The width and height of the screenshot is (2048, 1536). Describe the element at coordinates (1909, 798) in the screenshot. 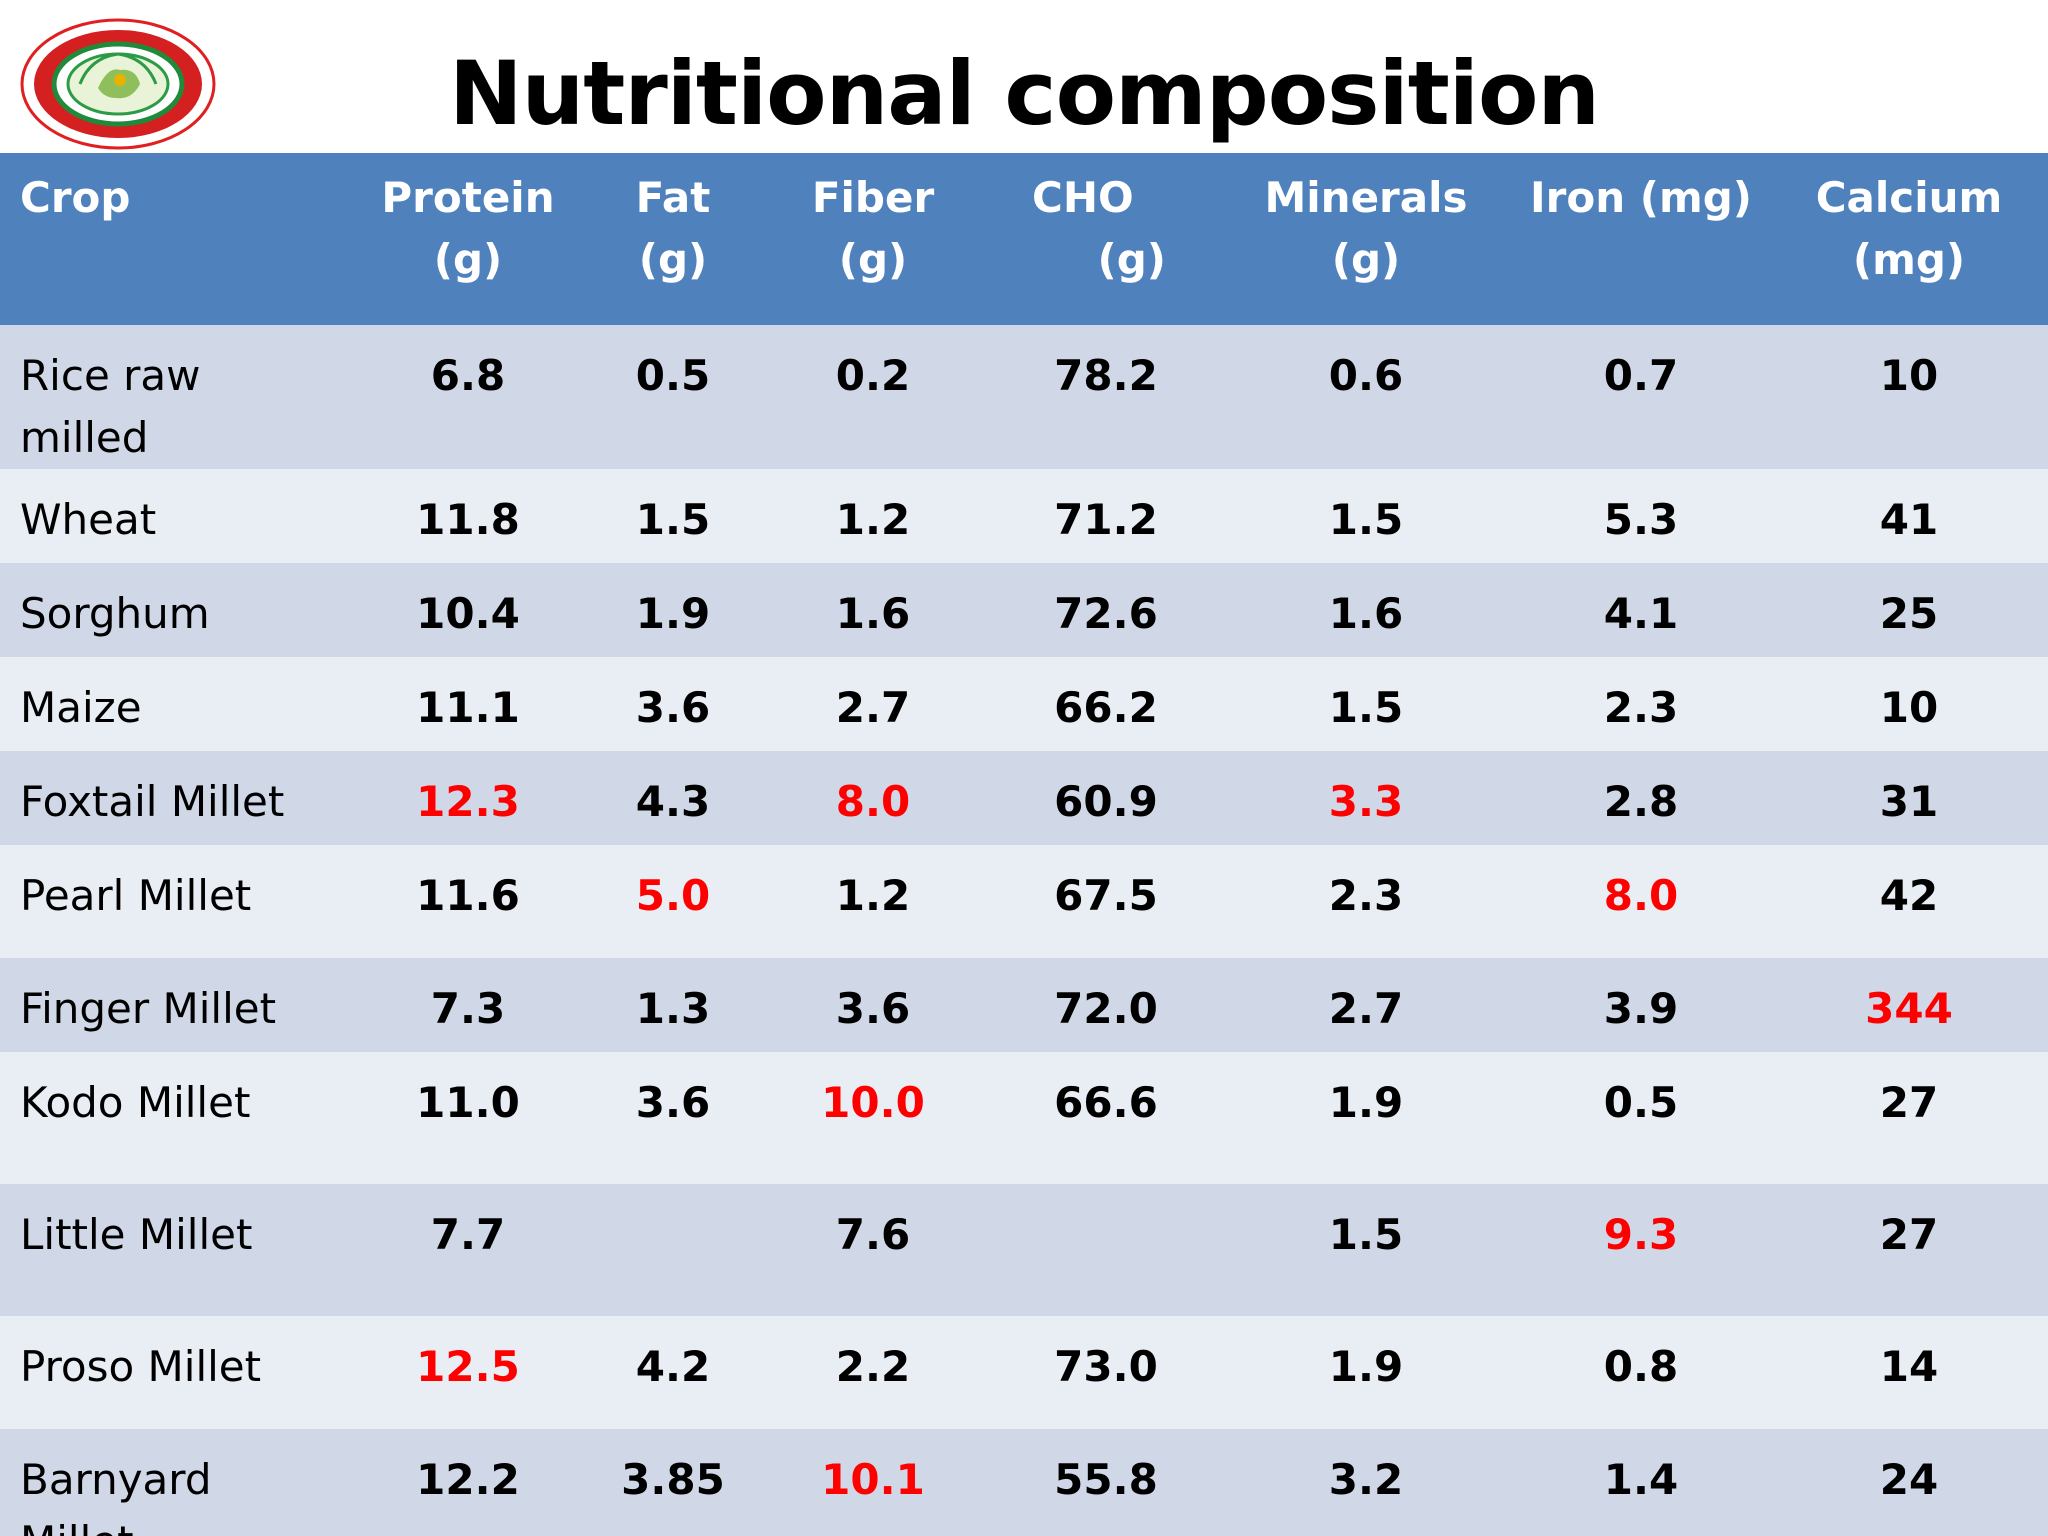

I see `cell-calcium: 31` at that location.